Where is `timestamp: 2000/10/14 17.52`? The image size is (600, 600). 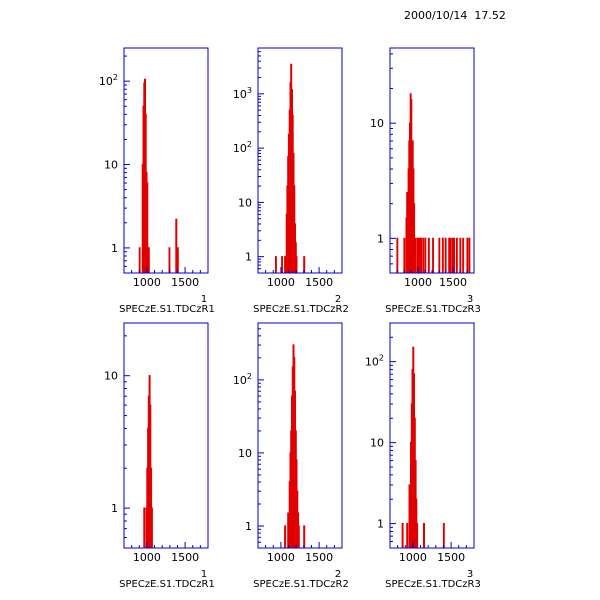 timestamp: 2000/10/14 17.52 is located at coordinates (455, 15).